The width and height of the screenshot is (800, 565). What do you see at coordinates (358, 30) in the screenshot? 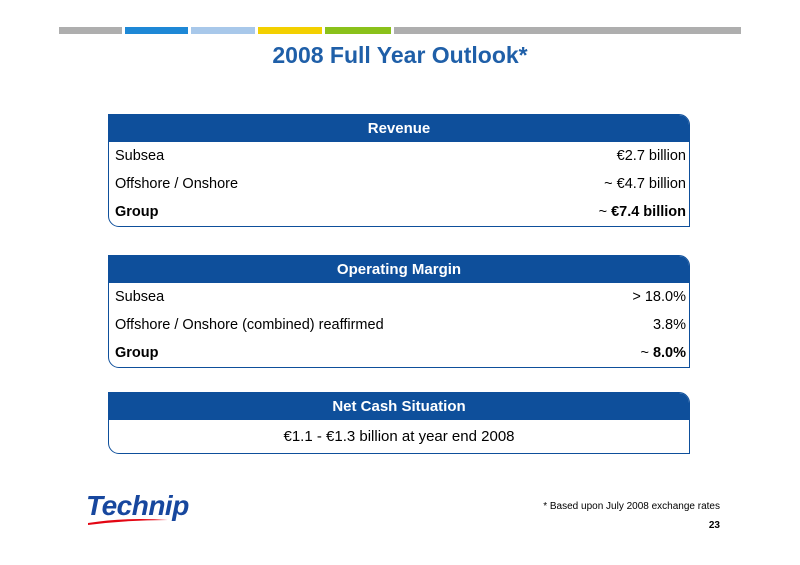
I see `bar-segment-green` at bounding box center [358, 30].